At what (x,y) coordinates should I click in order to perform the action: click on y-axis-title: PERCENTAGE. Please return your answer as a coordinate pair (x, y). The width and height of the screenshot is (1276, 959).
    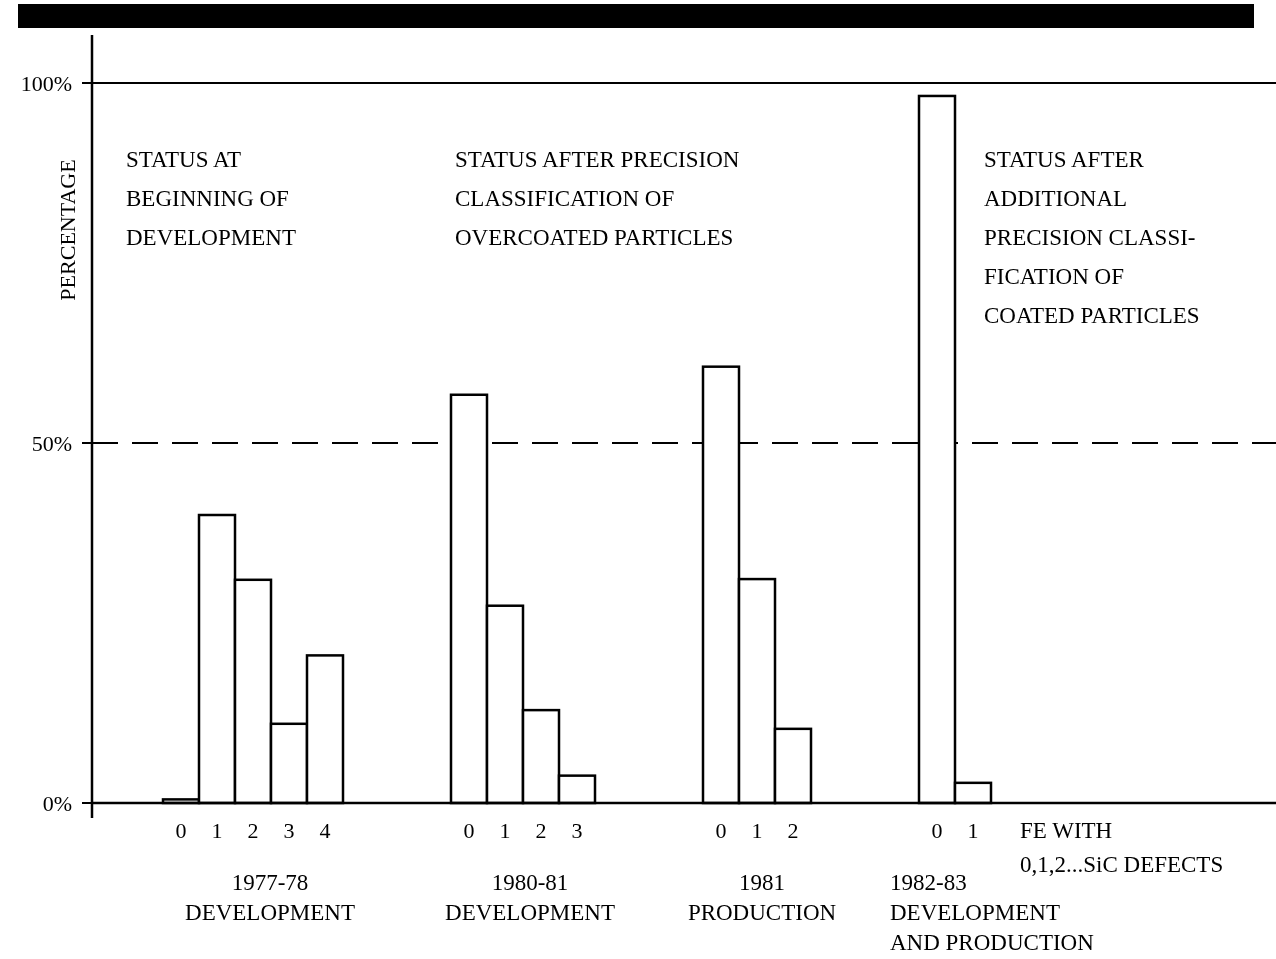
    Looking at the image, I should click on (67, 230).